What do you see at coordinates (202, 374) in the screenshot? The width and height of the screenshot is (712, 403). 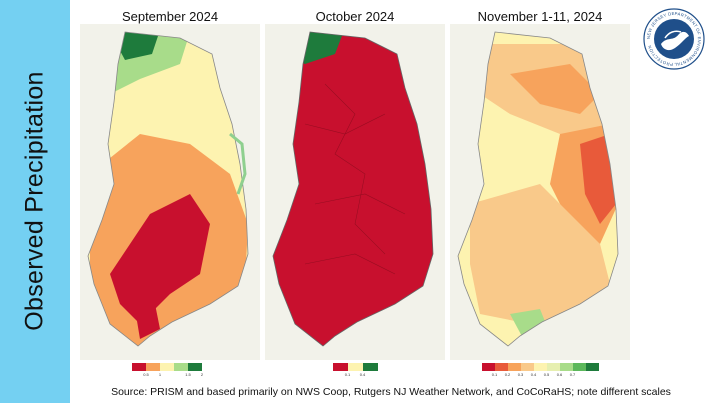 I see `legend-tick: 2` at bounding box center [202, 374].